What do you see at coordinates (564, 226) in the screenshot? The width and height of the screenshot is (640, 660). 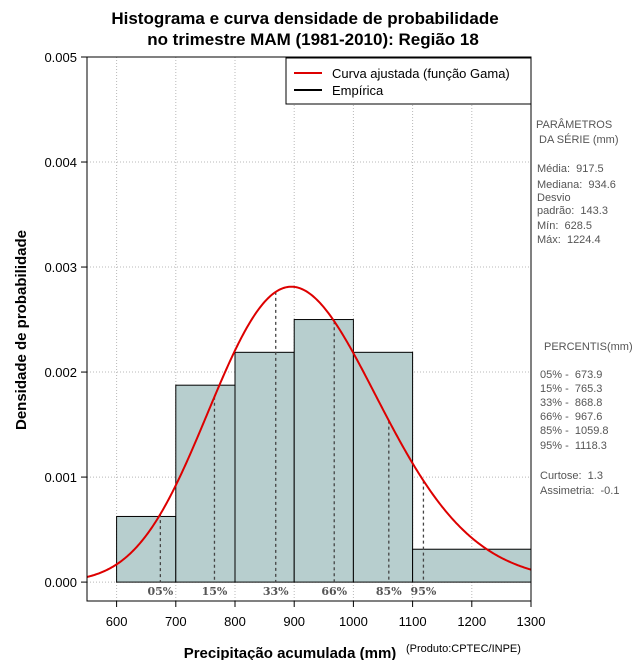 I see `param-min: Mín: 628.5` at bounding box center [564, 226].